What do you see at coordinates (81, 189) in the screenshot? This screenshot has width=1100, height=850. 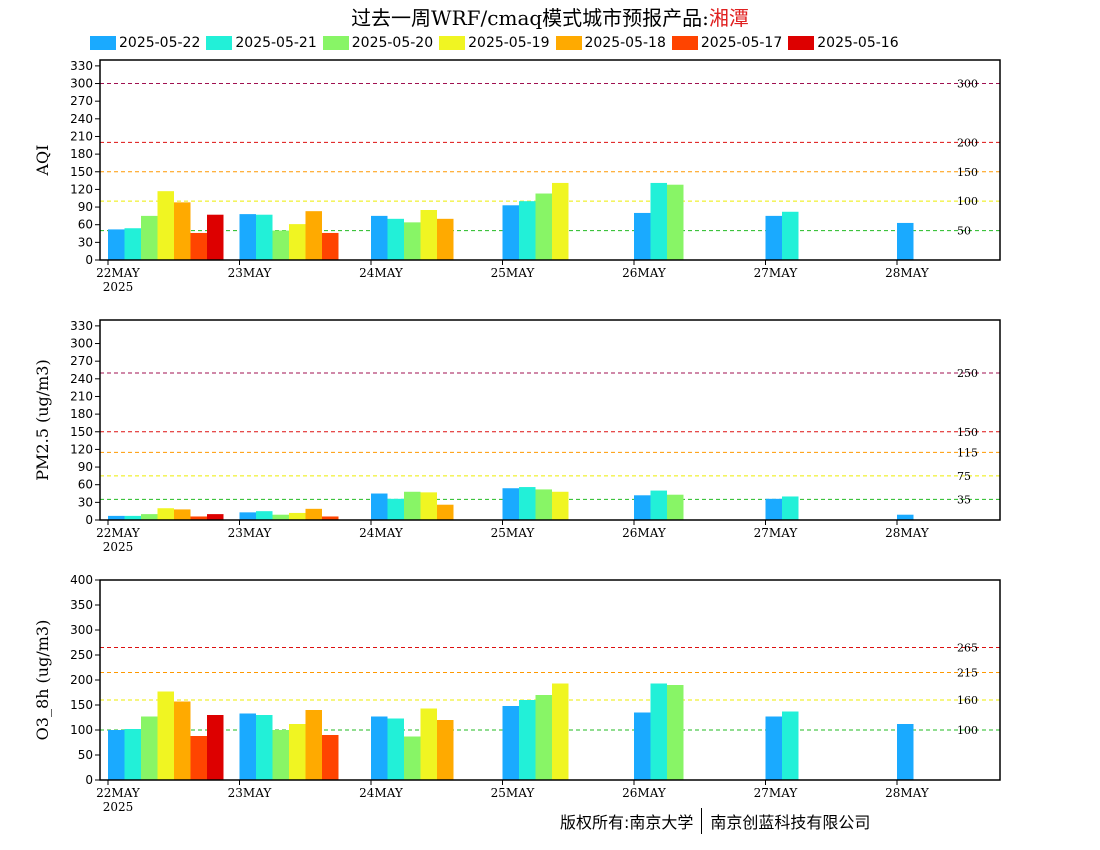 I see `y-tick-label: 120` at bounding box center [81, 189].